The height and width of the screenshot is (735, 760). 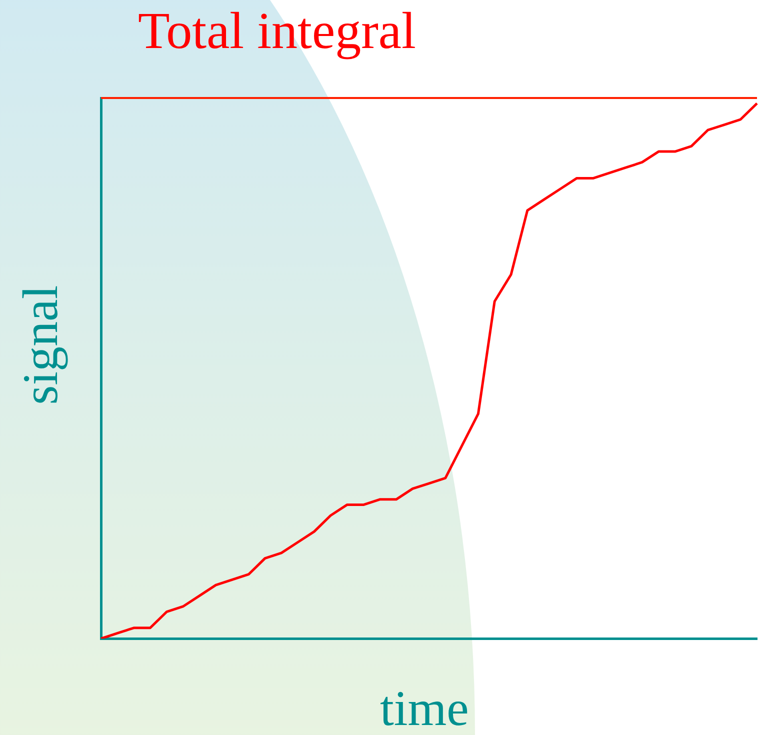 What do you see at coordinates (40, 345) in the screenshot?
I see `y-axis-title: signal` at bounding box center [40, 345].